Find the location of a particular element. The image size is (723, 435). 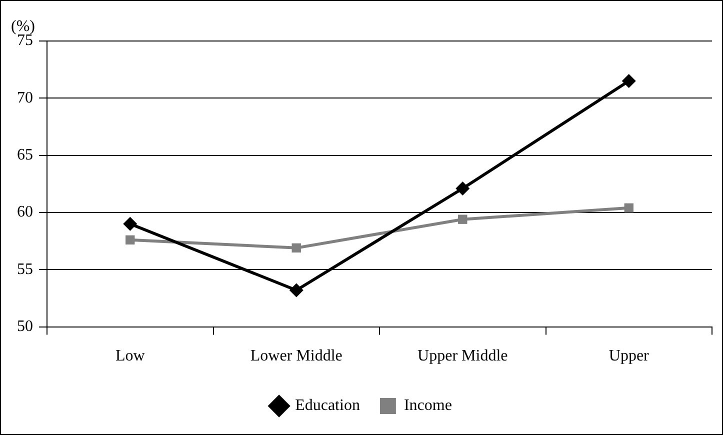

y-tick-label: 50 is located at coordinates (25, 327).